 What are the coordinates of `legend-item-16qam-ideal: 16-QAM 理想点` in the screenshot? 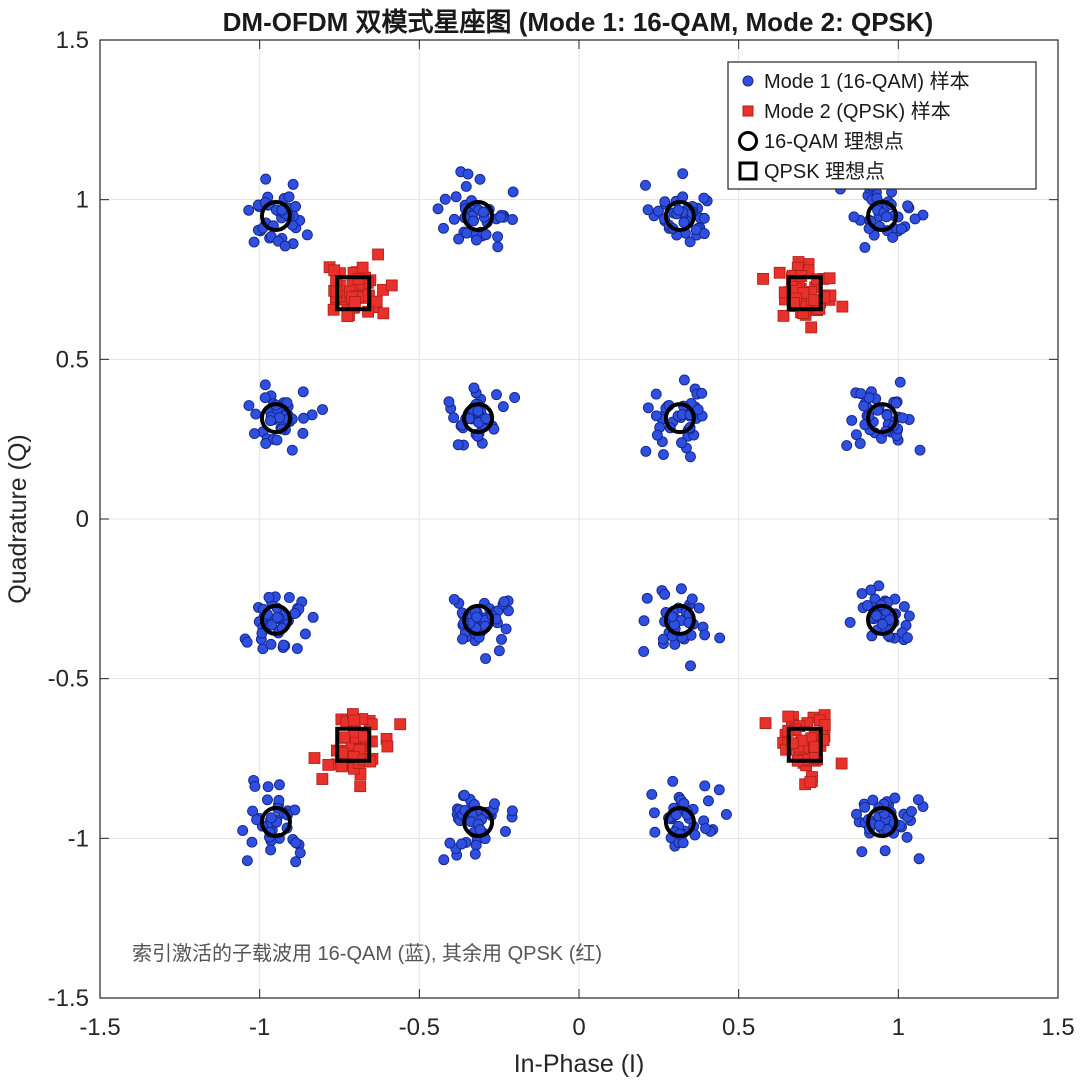 It's located at (821, 141).